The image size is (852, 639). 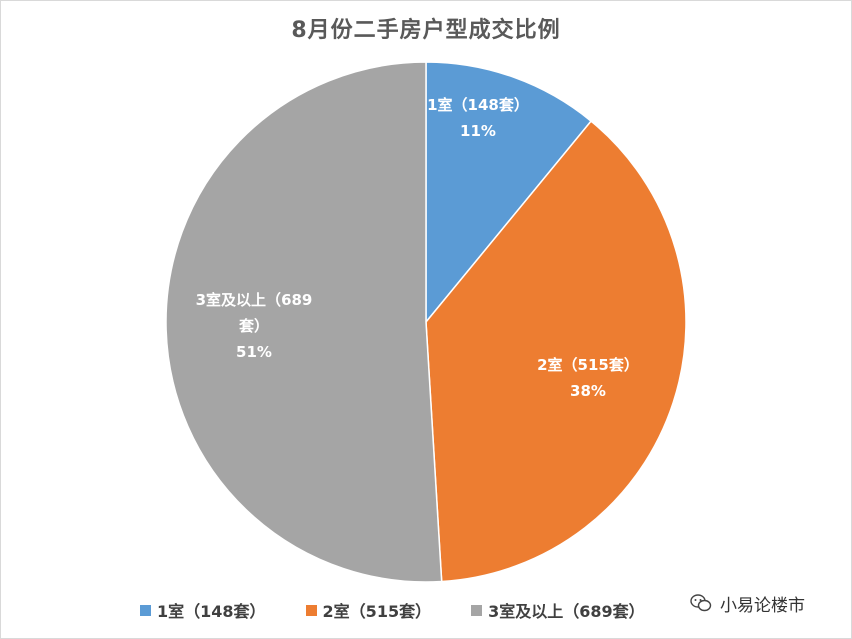 I want to click on slice-label-3: 3室及以上（689 套） 51%, so click(x=254, y=326).